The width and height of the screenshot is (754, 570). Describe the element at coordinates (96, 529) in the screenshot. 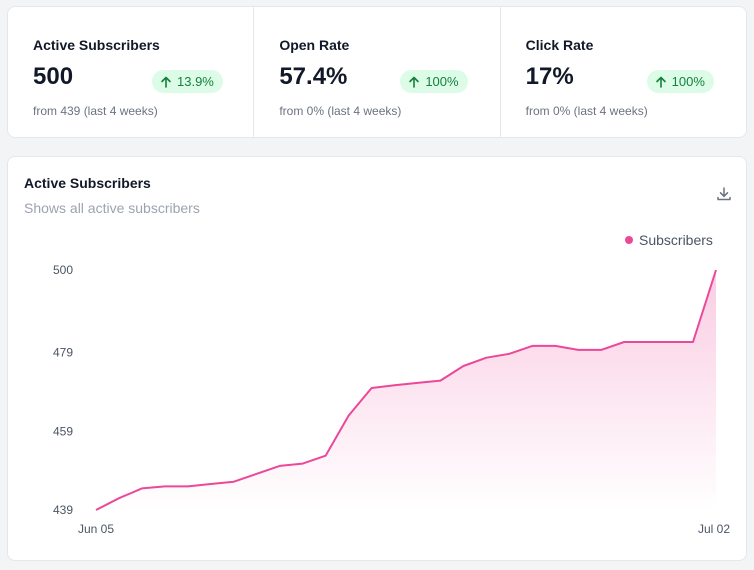

I see `x-tick-label: Jun 05` at that location.